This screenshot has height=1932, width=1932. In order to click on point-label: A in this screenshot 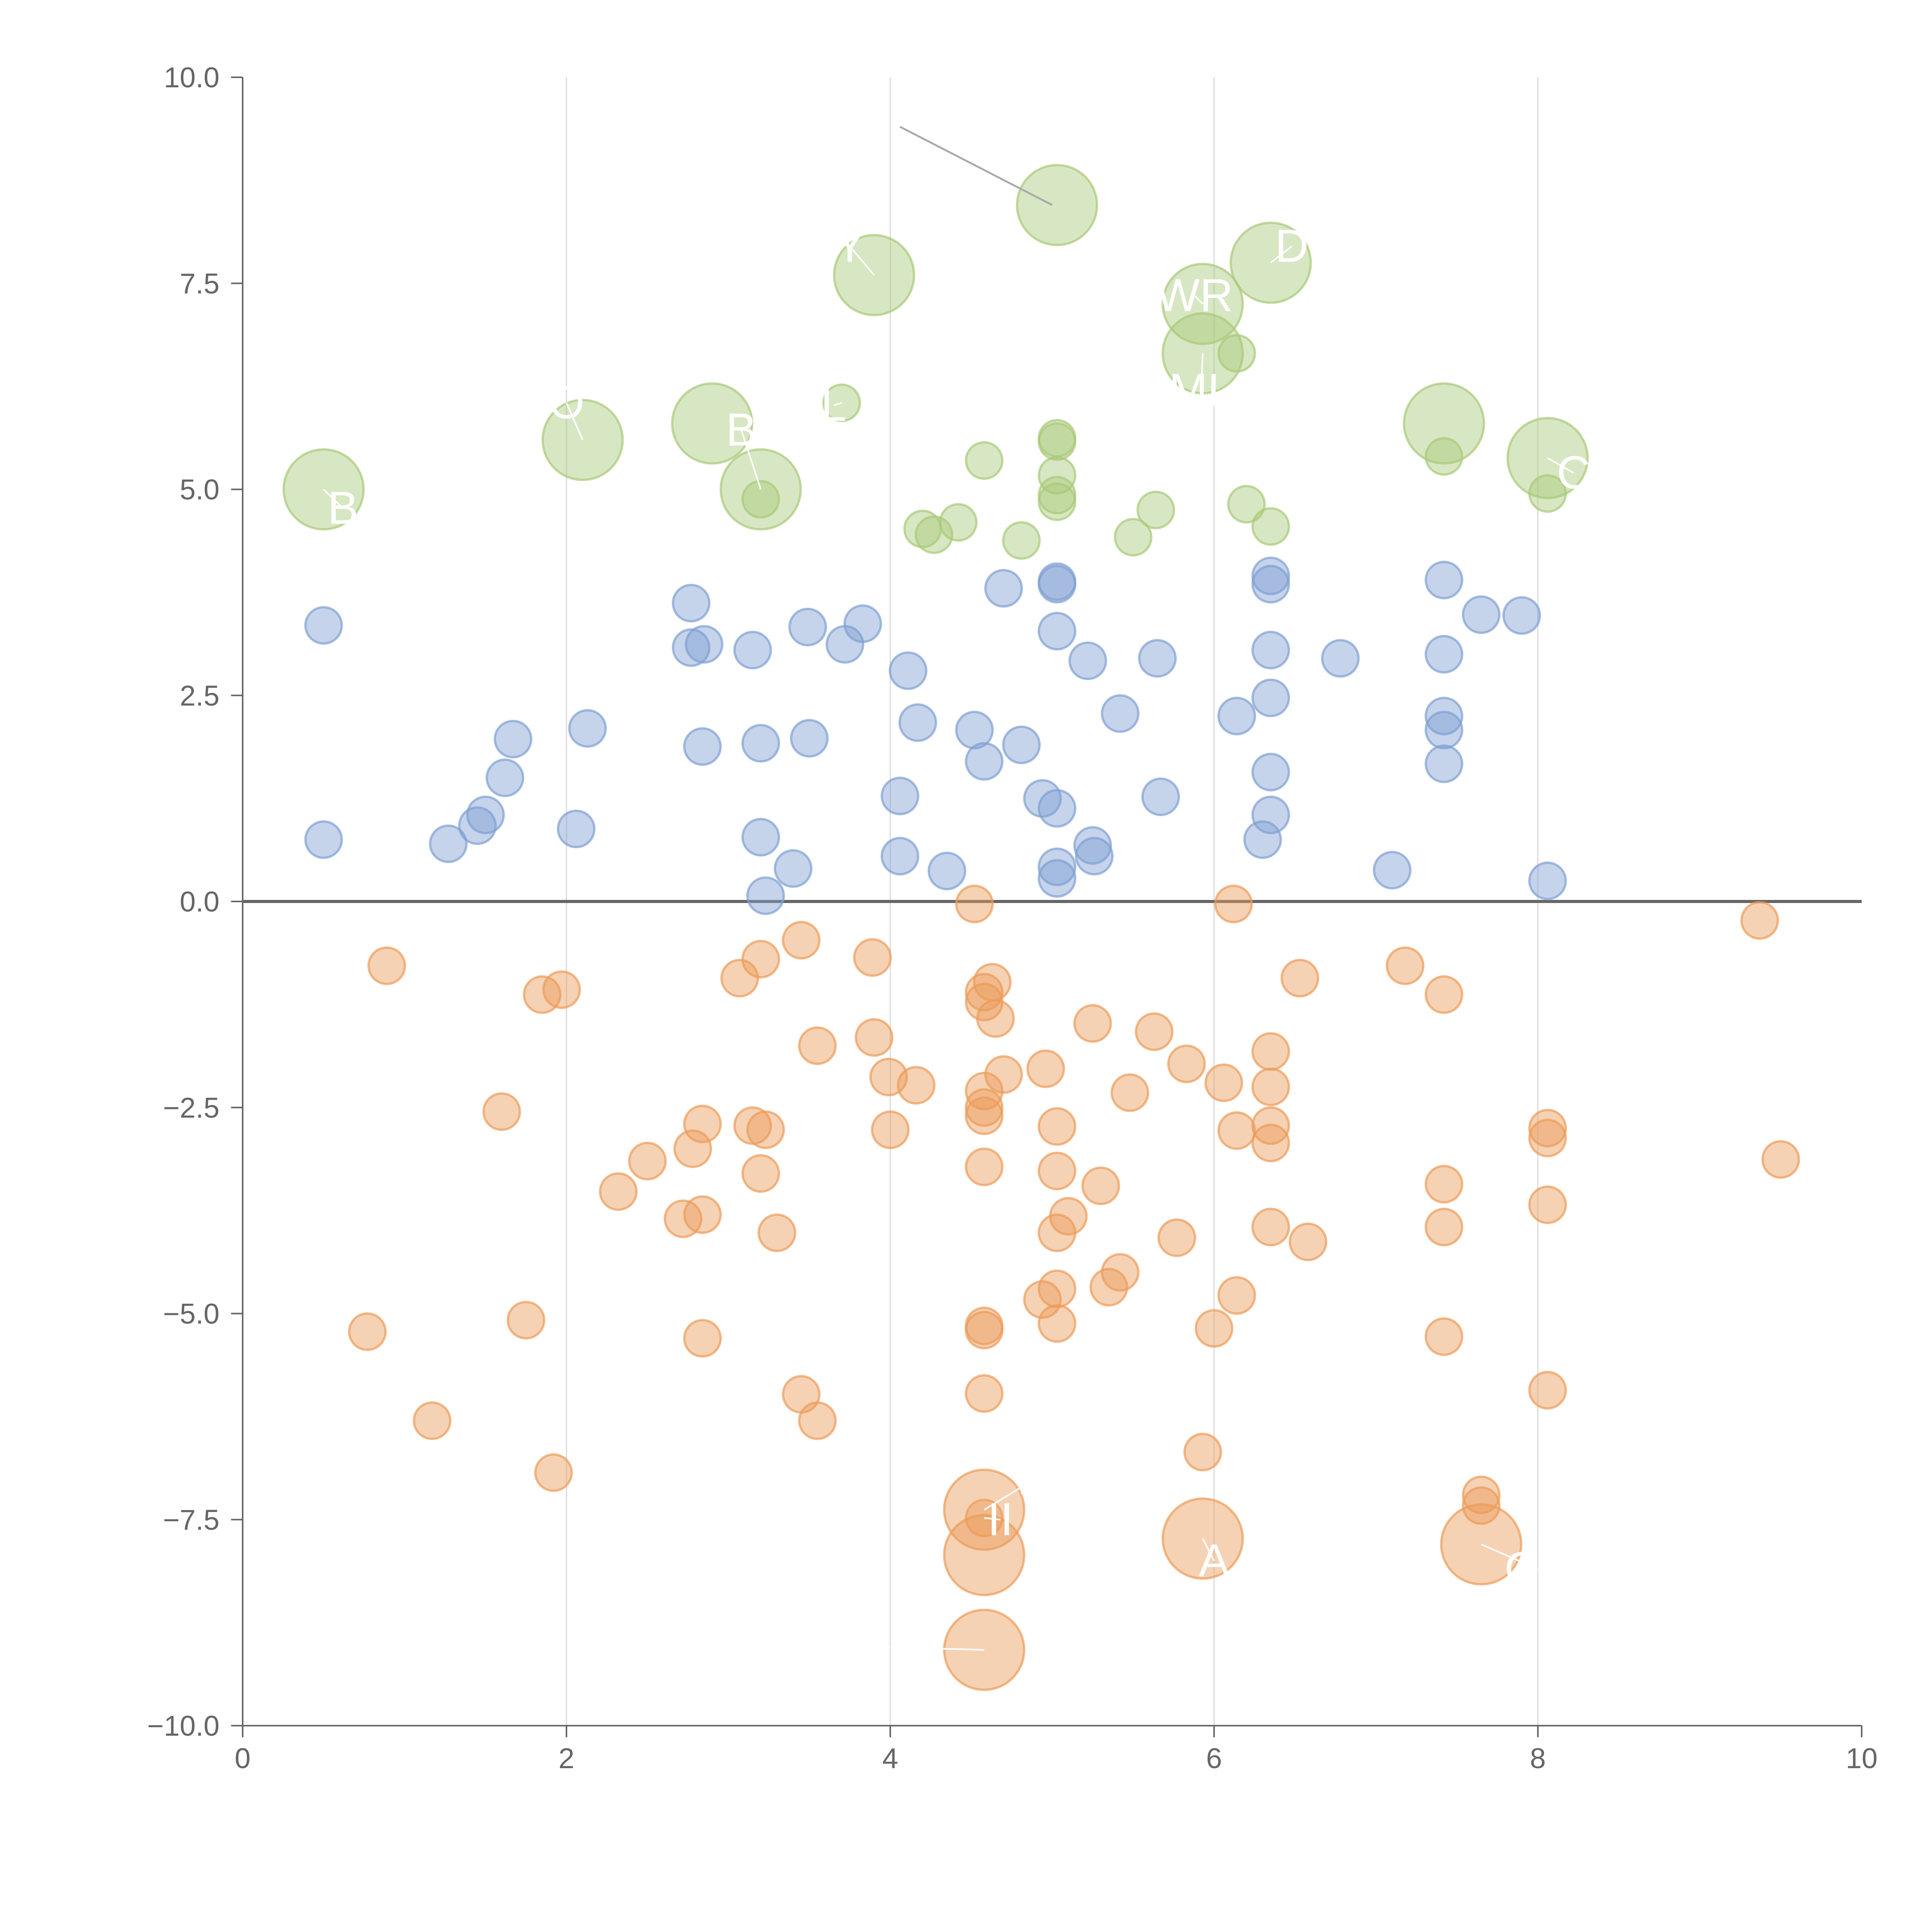, I will do `click(1214, 1560)`.